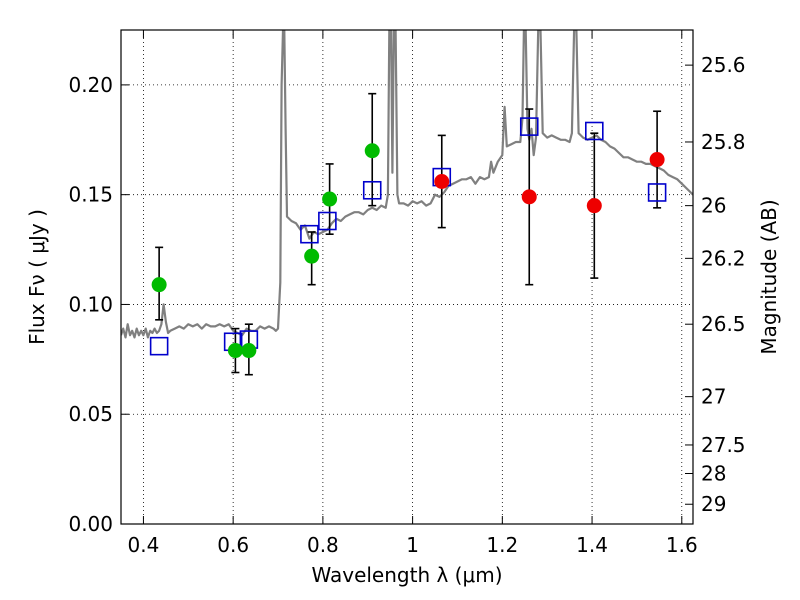  I want to click on x-tick-label: 0.6, so click(233, 545).